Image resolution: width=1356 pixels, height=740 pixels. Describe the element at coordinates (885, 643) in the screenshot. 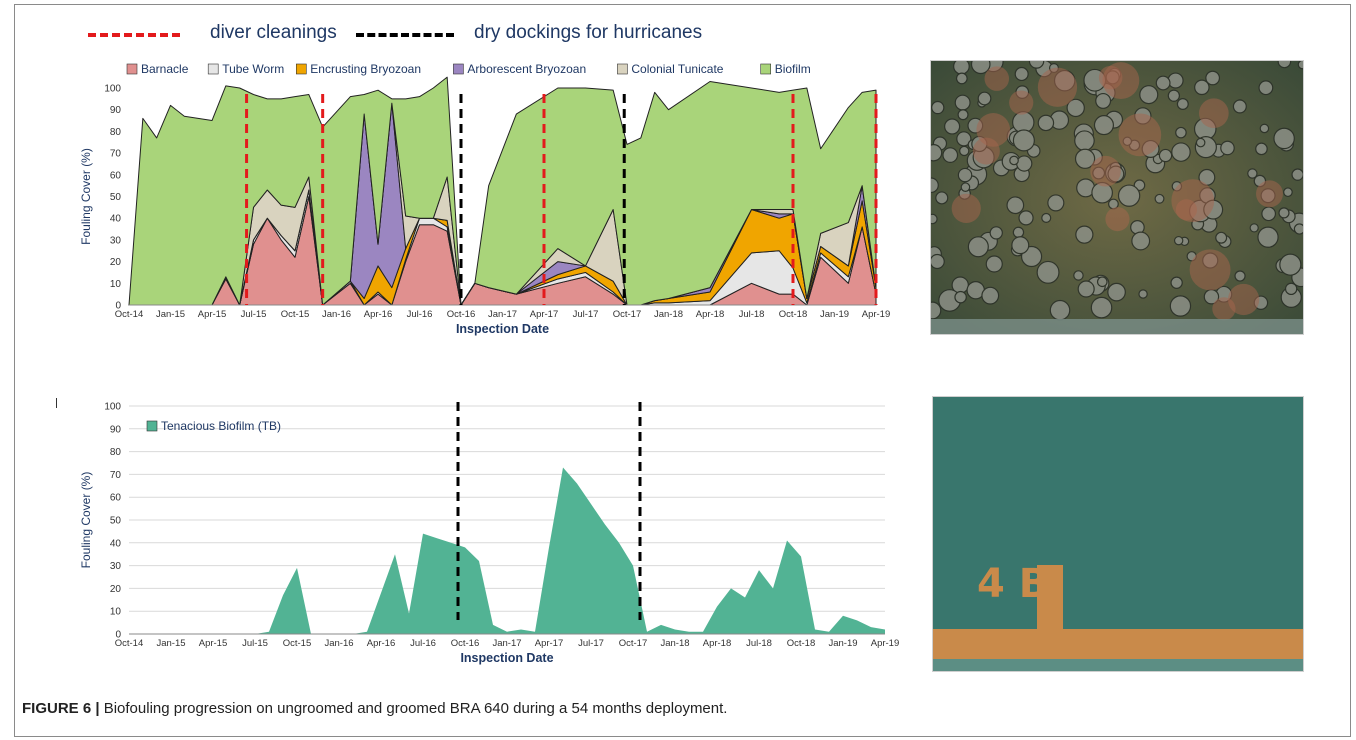

I see `x-tick-label: Apr-19` at that location.